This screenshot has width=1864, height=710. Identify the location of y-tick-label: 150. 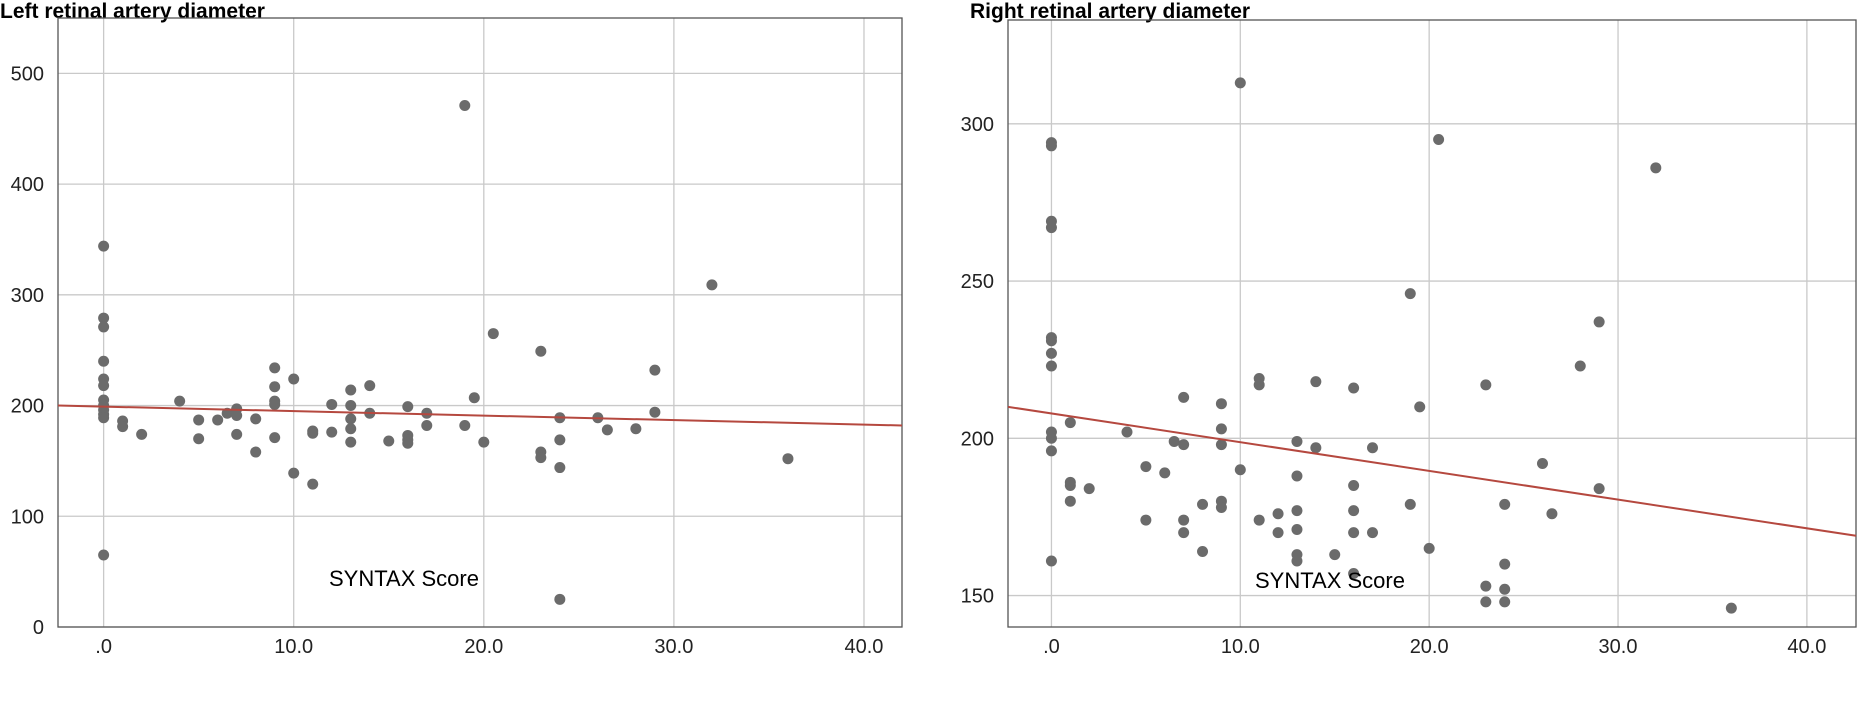
(977, 597).